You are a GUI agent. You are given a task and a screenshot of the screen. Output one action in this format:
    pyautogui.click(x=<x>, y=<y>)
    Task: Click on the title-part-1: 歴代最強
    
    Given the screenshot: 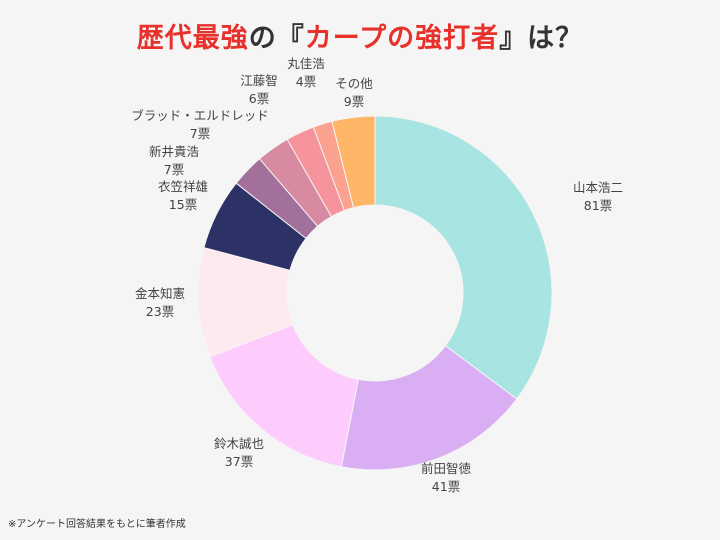 What is the action you would take?
    pyautogui.click(x=192, y=38)
    